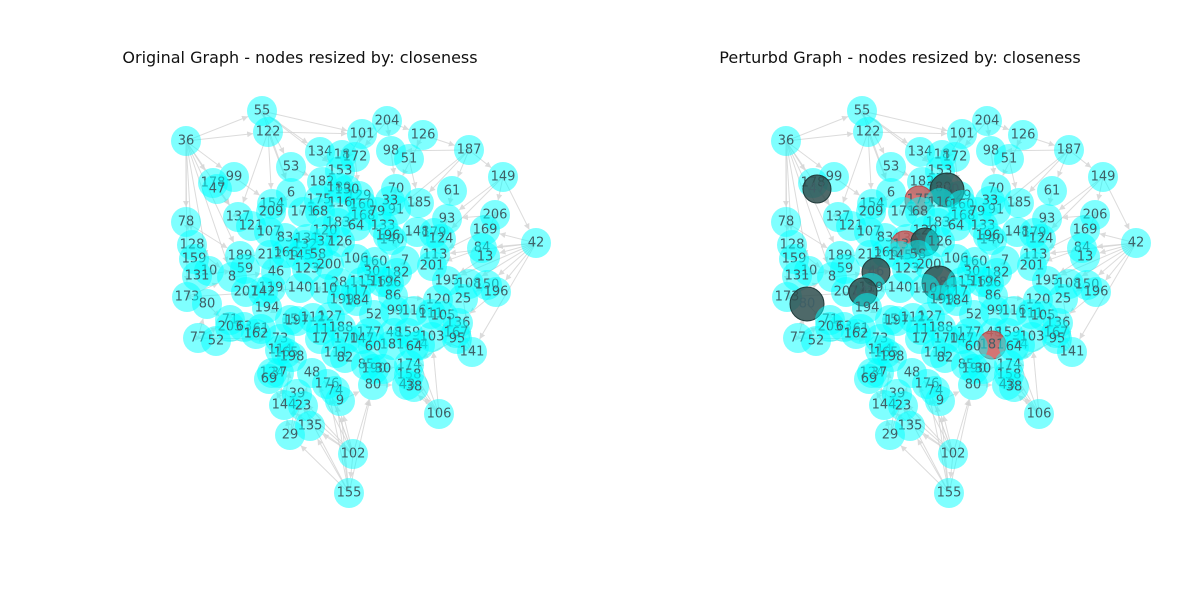 The height and width of the screenshot is (600, 1200). What do you see at coordinates (303, 406) in the screenshot?
I see `node-label: 23` at bounding box center [303, 406].